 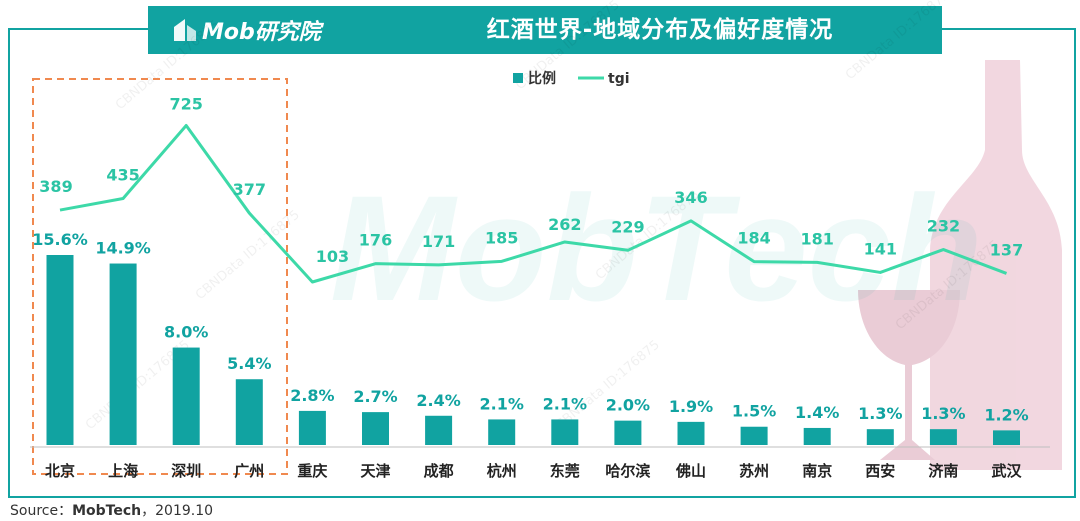 What do you see at coordinates (185, 104) in the screenshot?
I see `tgi-value-label: 725` at bounding box center [185, 104].